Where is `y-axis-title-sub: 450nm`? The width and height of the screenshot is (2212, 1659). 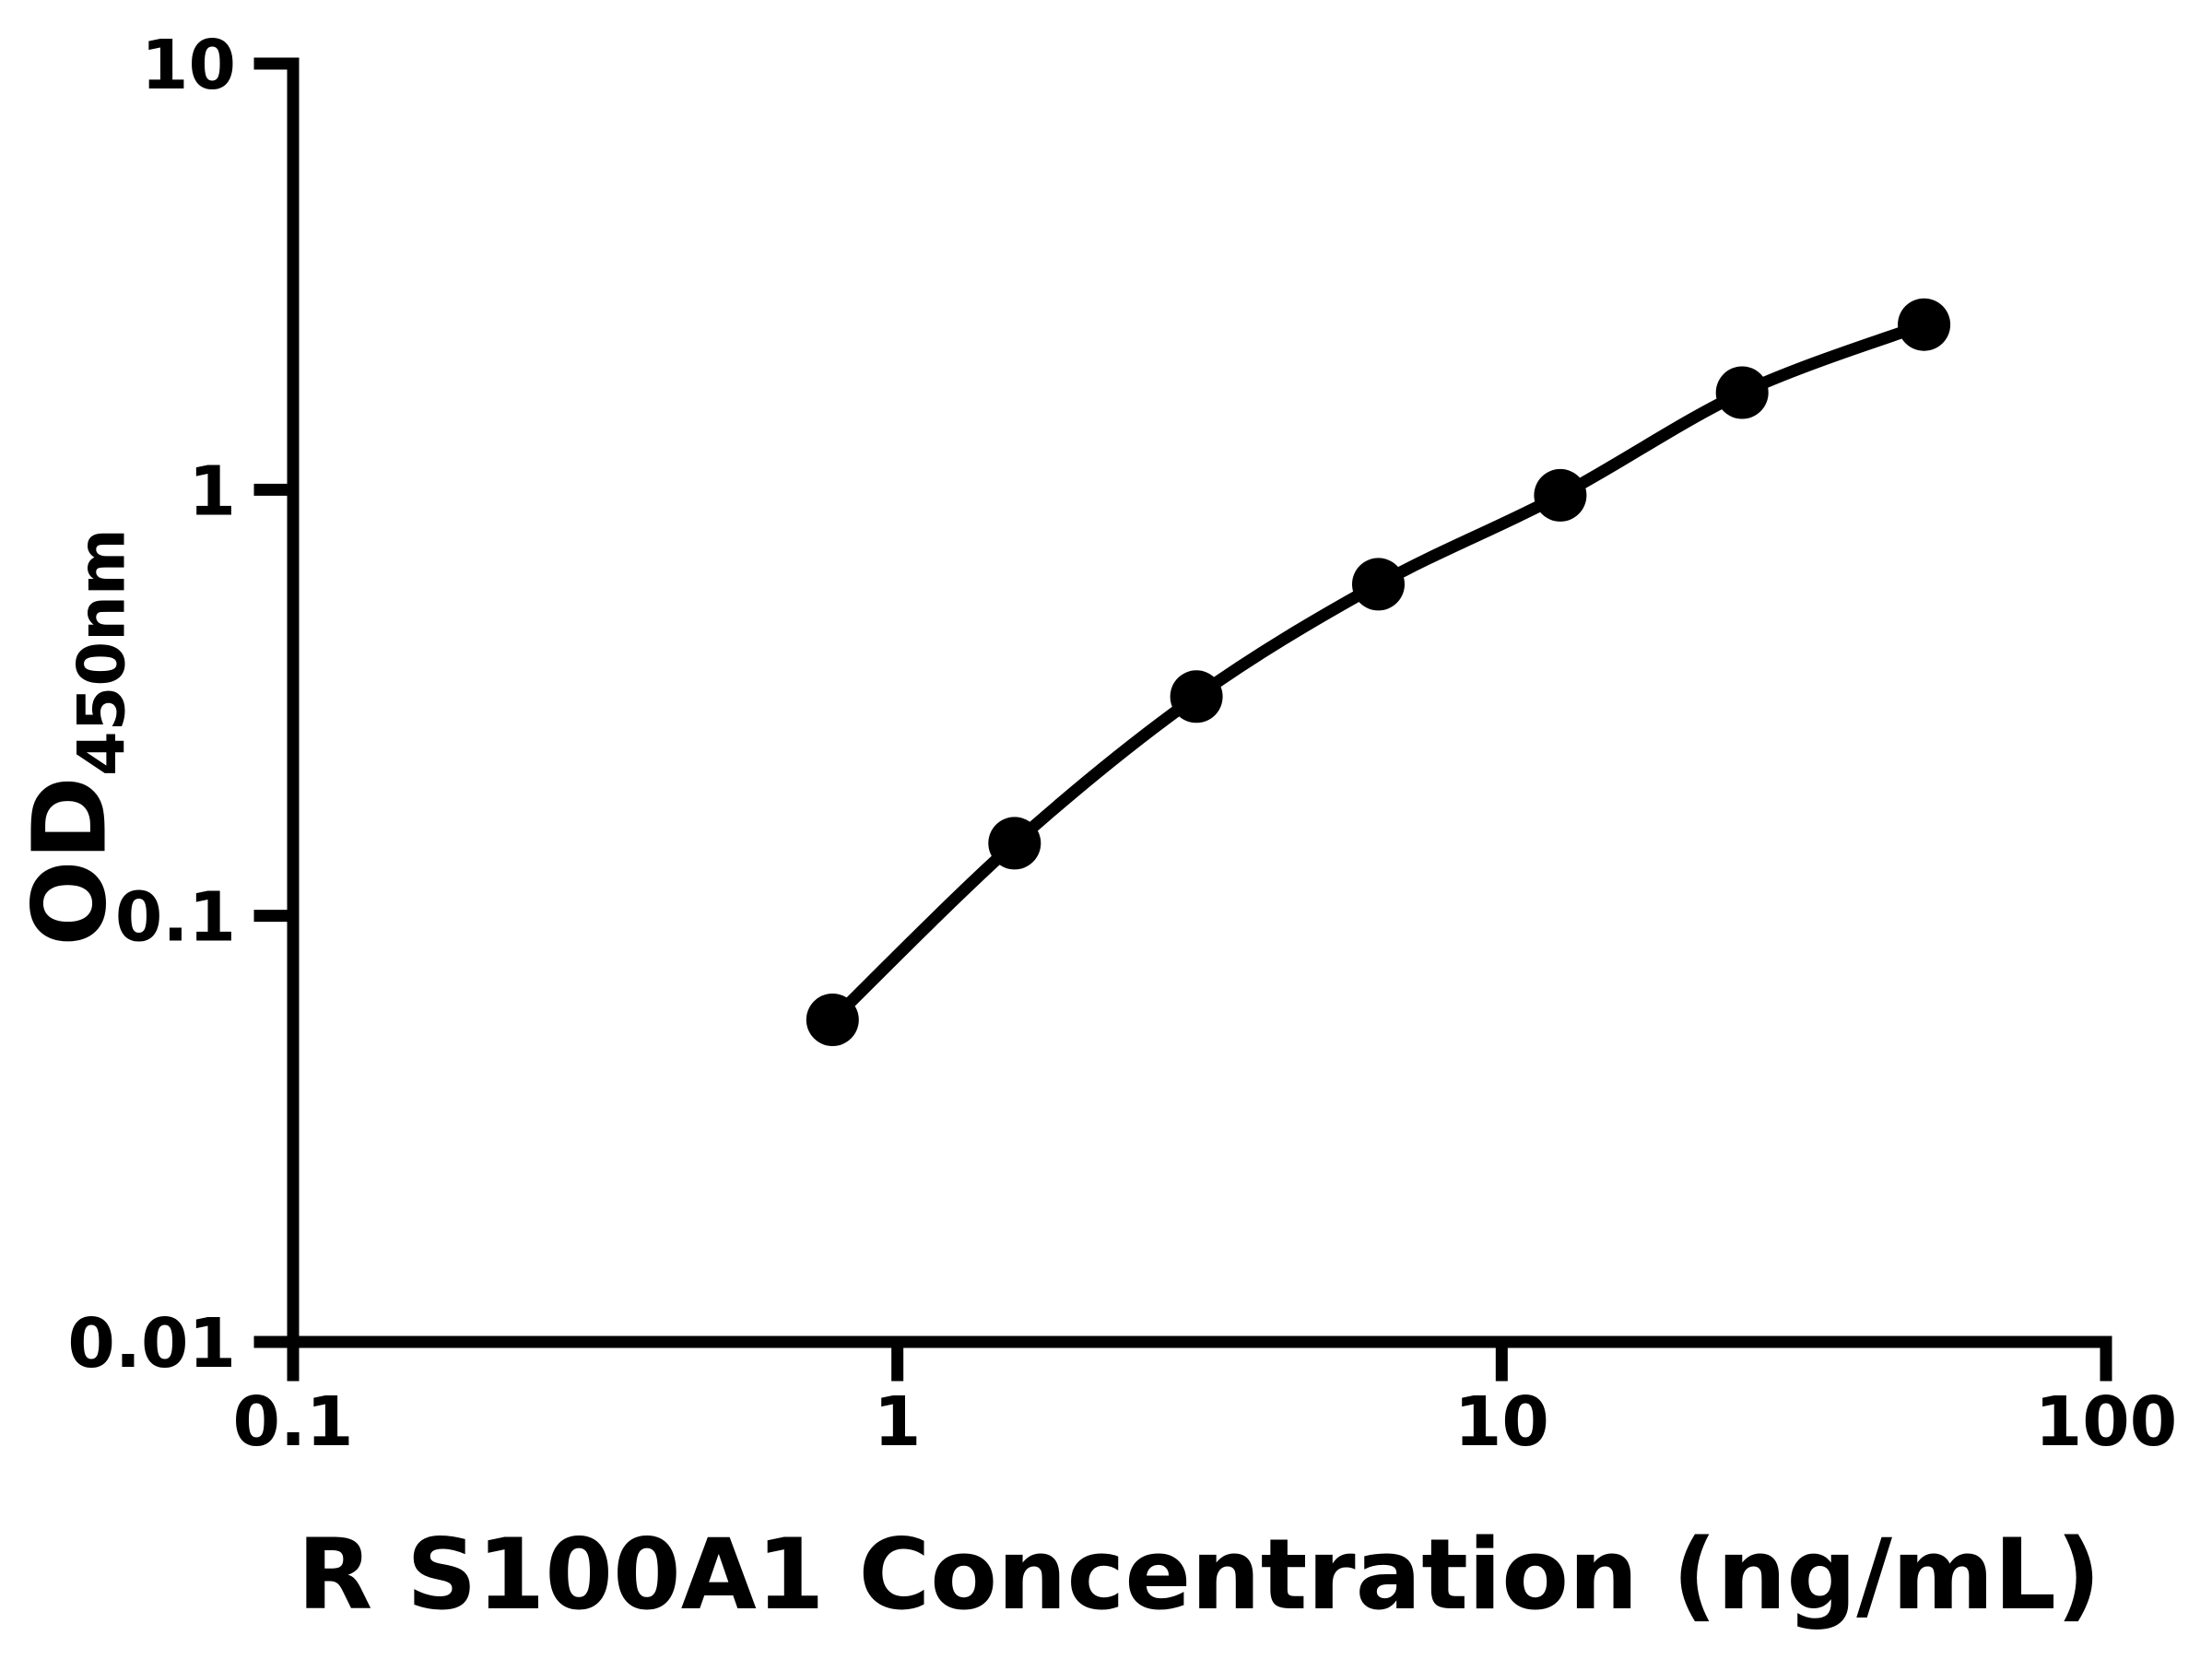
y-axis-title-sub: 450nm is located at coordinates (102, 652).